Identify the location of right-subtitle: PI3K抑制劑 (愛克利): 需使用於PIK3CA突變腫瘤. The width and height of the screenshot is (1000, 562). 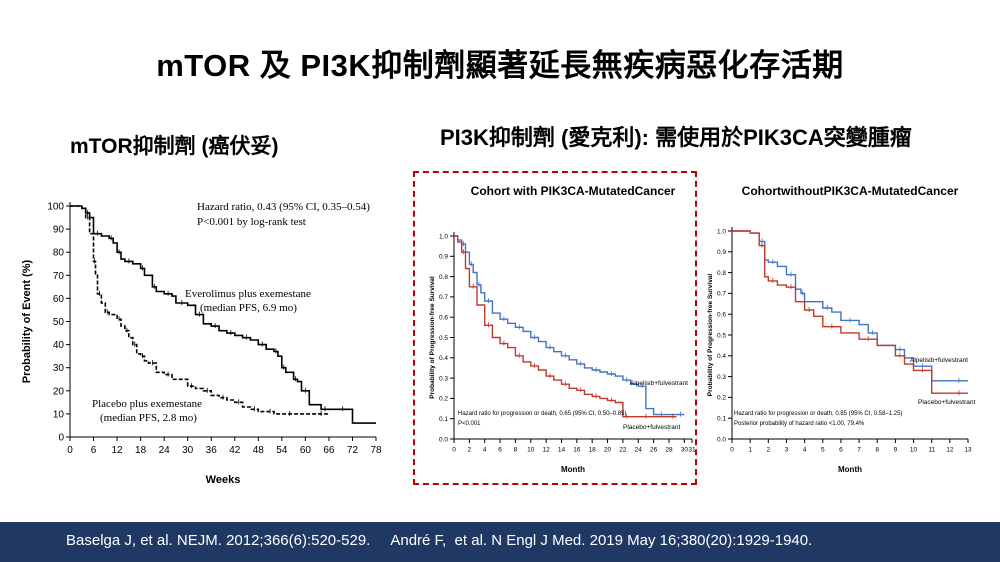
(676, 137).